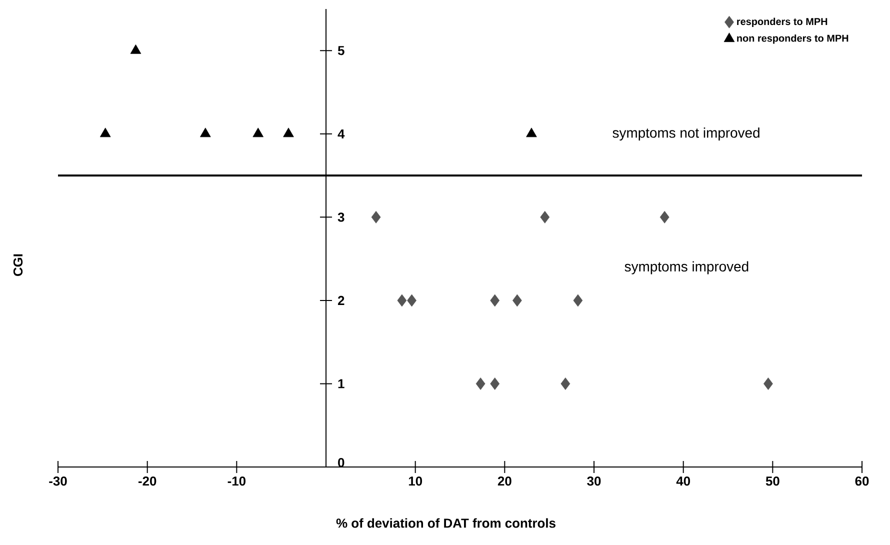  Describe the element at coordinates (341, 217) in the screenshot. I see `y-tick-label: 3` at that location.